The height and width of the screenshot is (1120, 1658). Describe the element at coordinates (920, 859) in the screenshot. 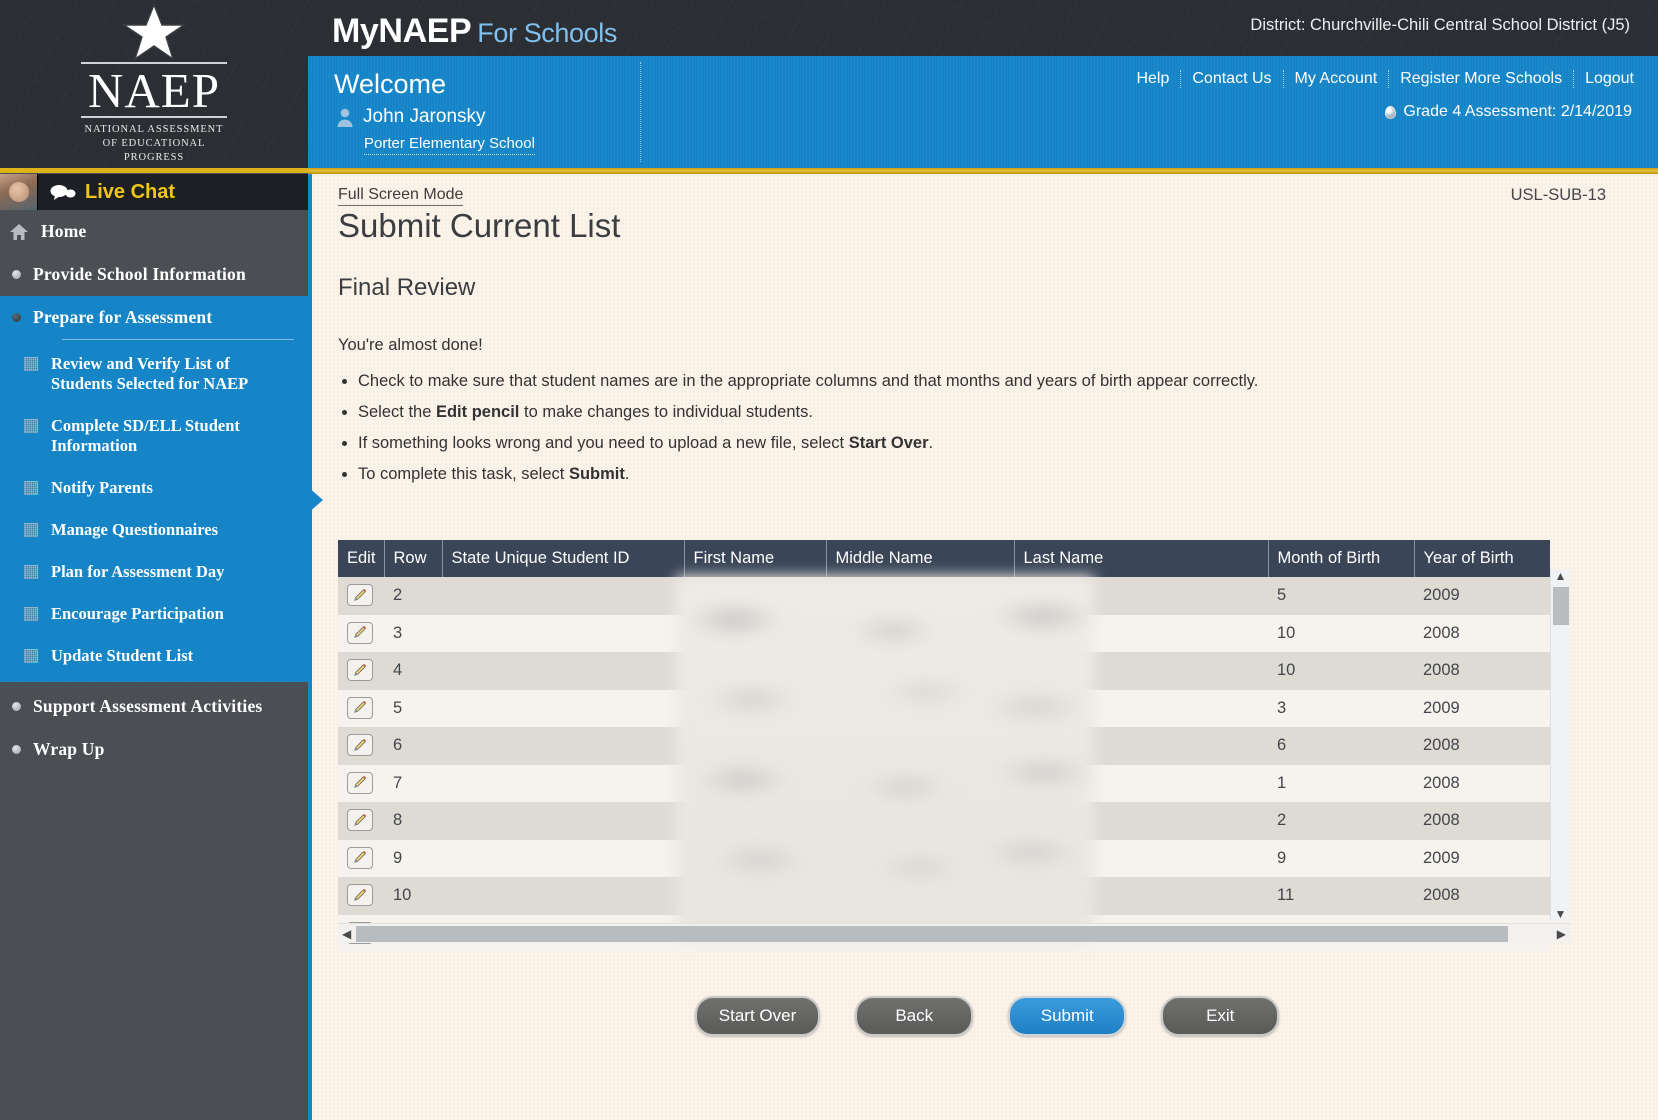

I see `middle-name-cell` at that location.